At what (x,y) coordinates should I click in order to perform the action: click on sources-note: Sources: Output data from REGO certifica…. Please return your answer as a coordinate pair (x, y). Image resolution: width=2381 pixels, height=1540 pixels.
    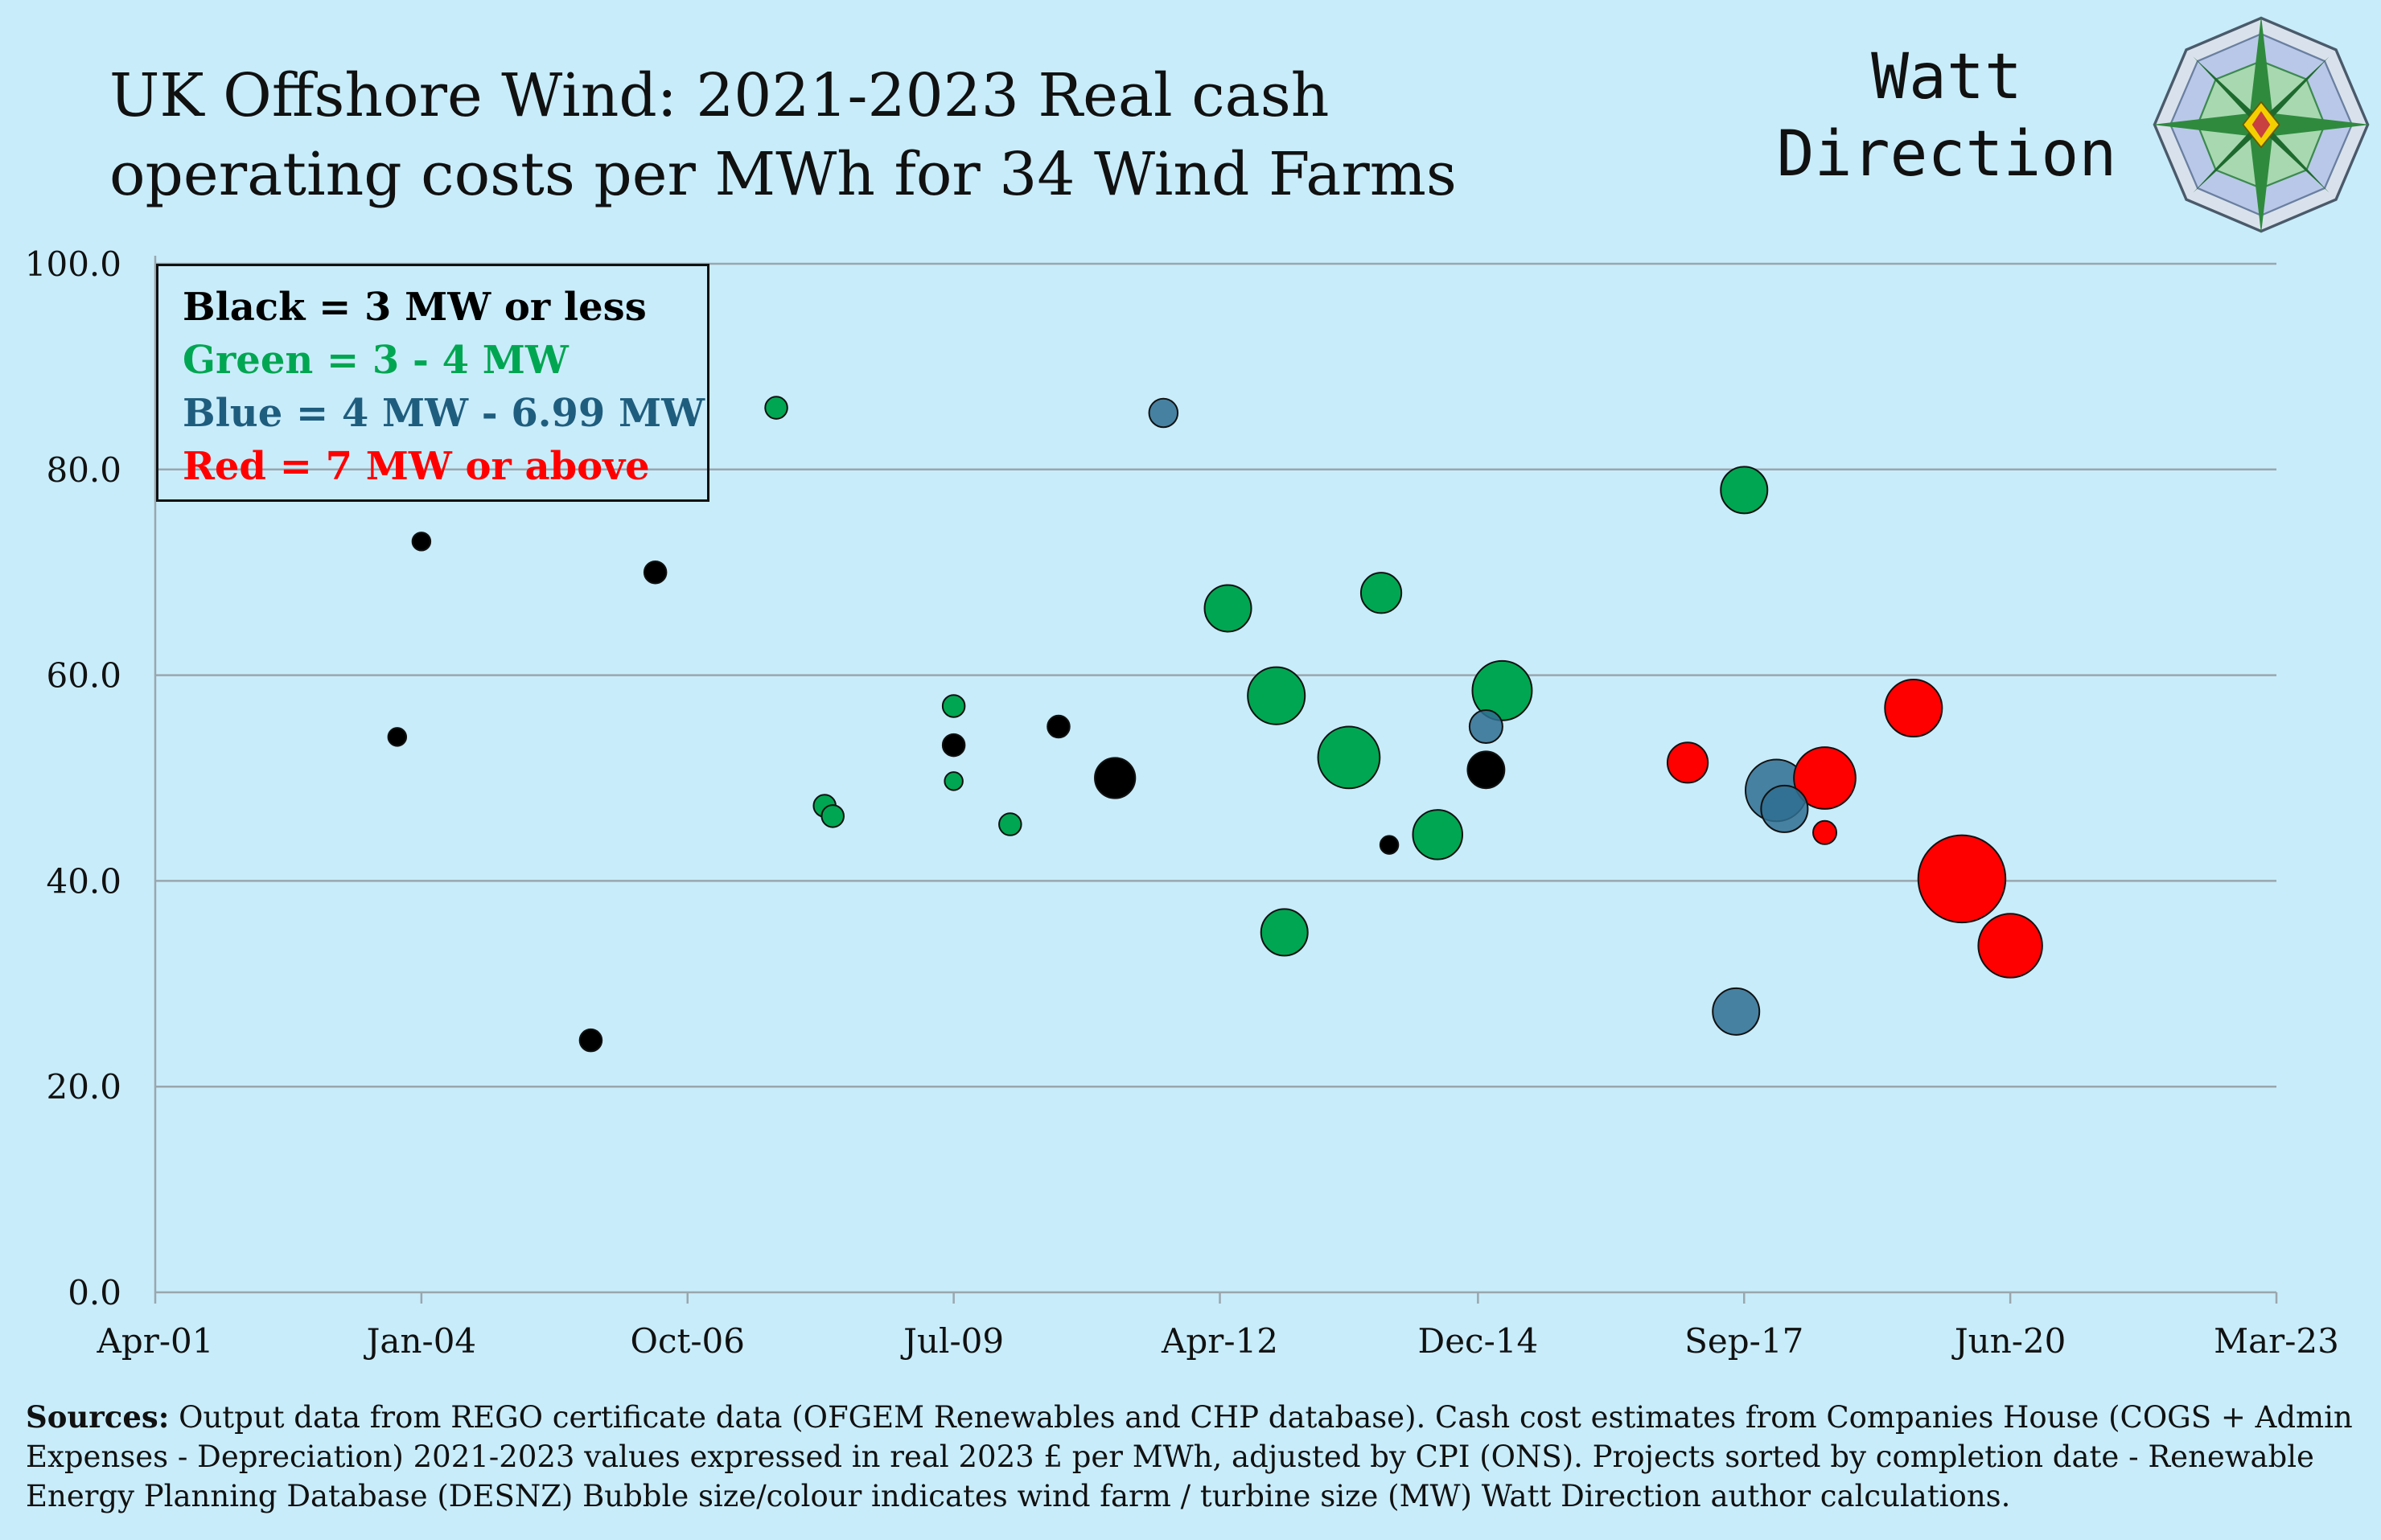
    Looking at the image, I should click on (1192, 1457).